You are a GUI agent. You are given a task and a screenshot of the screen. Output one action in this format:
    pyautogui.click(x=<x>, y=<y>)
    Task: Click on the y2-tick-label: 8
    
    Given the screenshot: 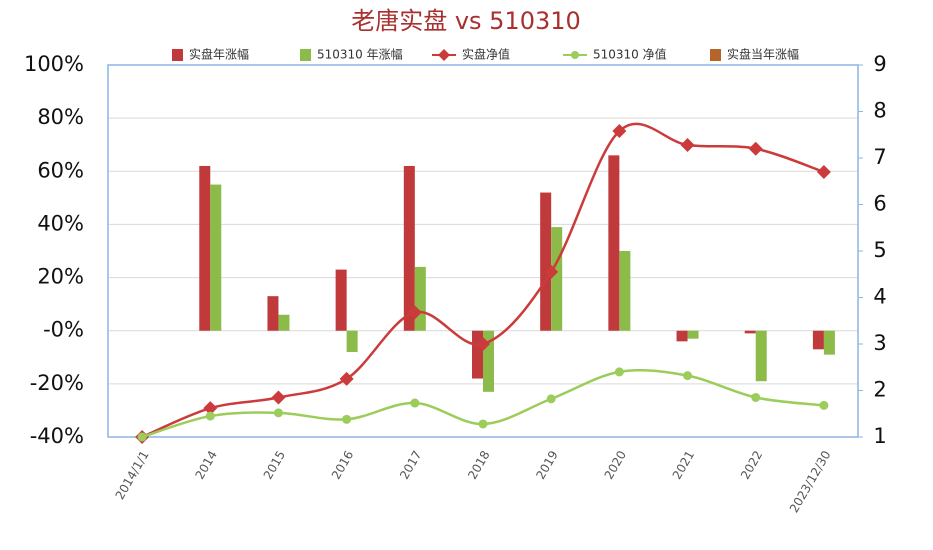 What is the action you would take?
    pyautogui.click(x=879, y=111)
    